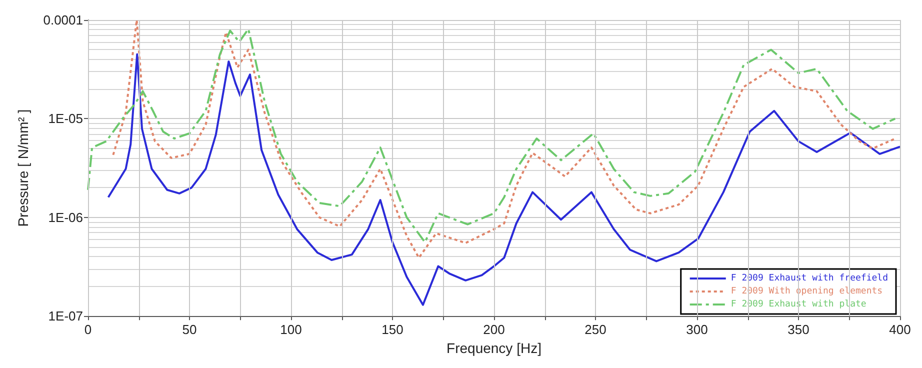 This screenshot has width=922, height=368. What do you see at coordinates (494, 330) in the screenshot?
I see `x-tick-label: 200` at bounding box center [494, 330].